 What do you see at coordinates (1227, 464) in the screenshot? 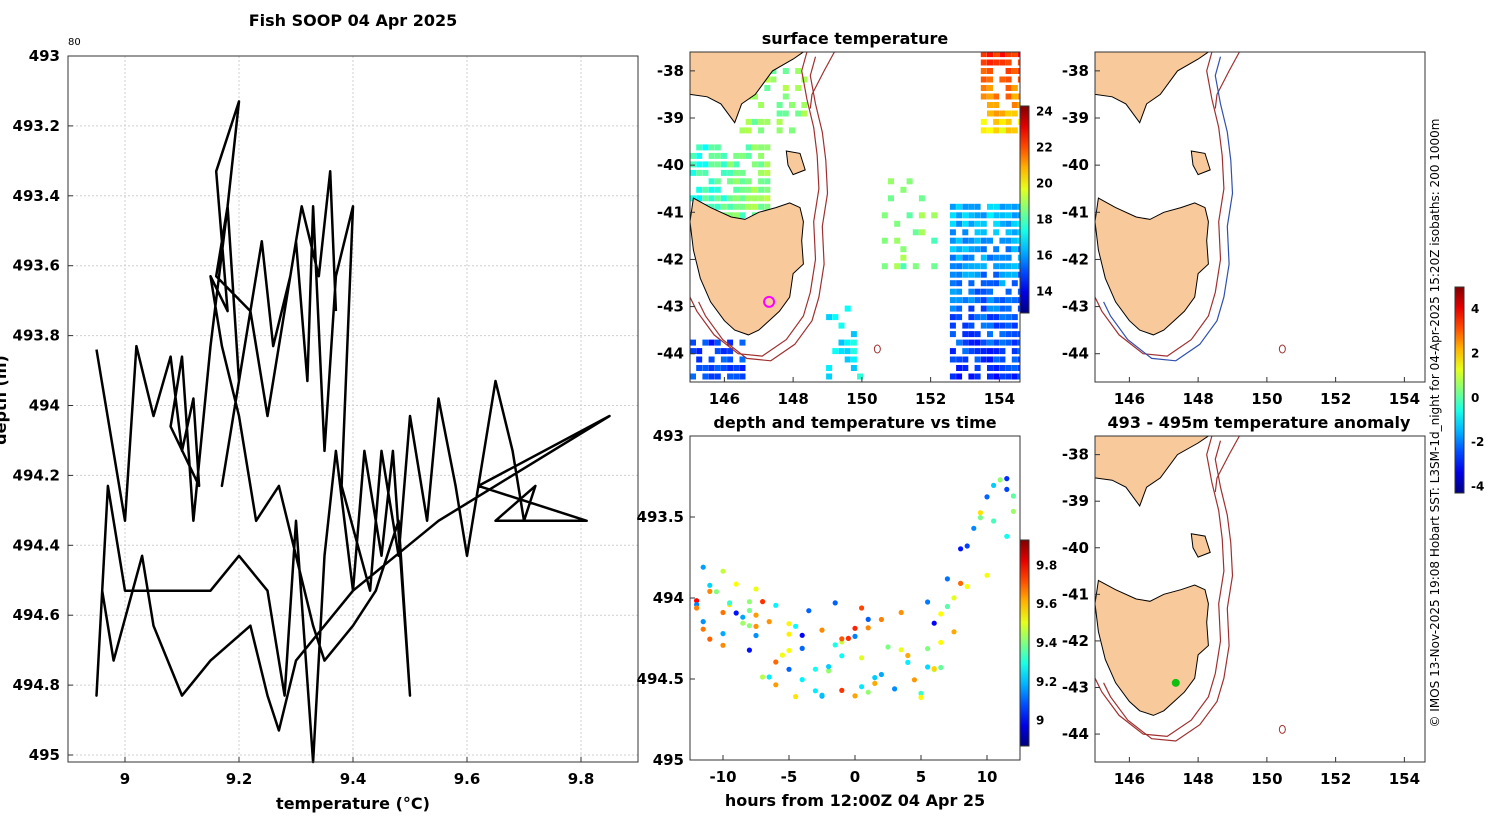
I see `anomaly-isobath-200-north` at bounding box center [1227, 464].